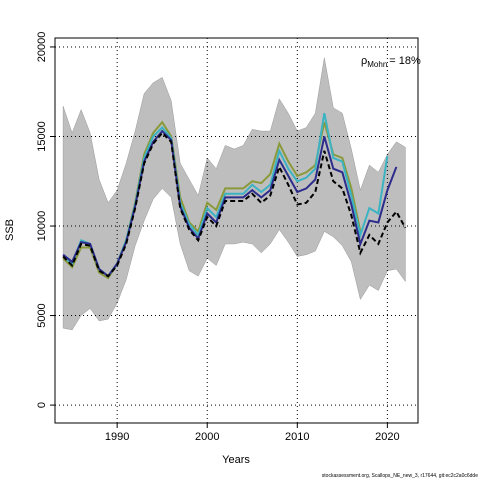 The width and height of the screenshot is (480, 480). What do you see at coordinates (377, 64) in the screenshot?
I see `annotation-subscript: Mohn` at bounding box center [377, 64].